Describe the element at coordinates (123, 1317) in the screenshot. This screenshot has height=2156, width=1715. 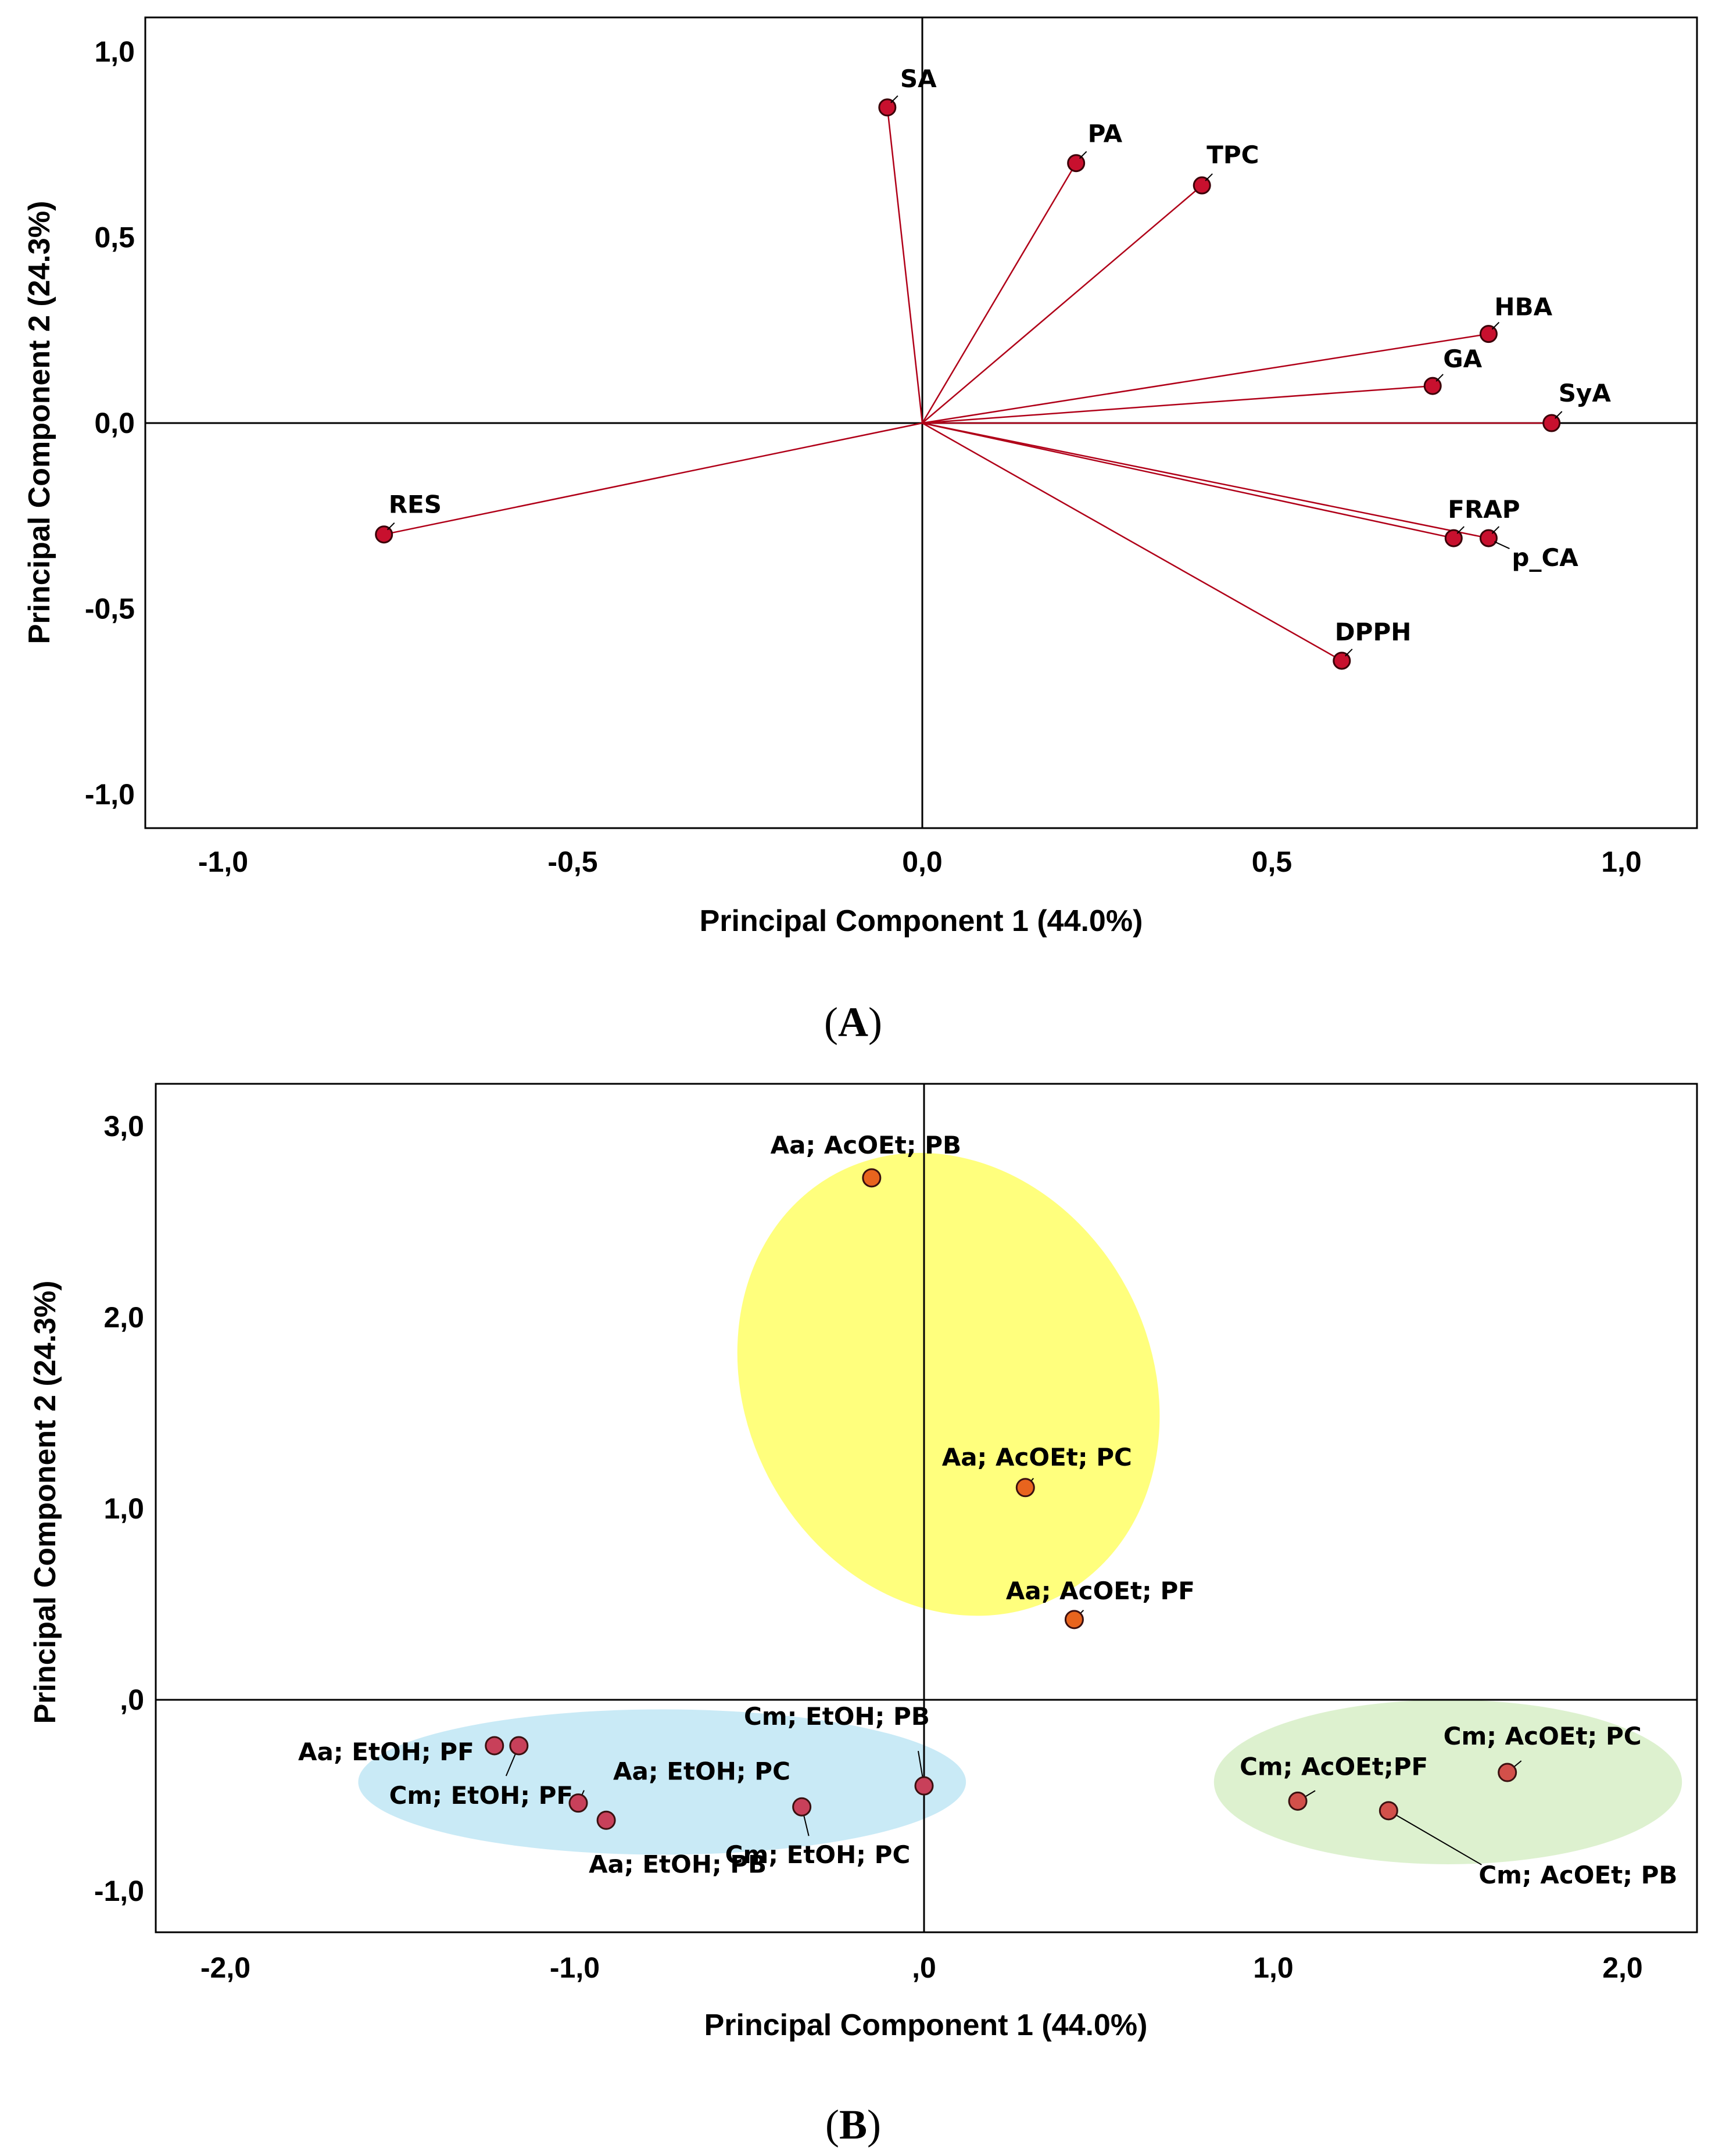
I see `y-tick-label: 2,0` at that location.